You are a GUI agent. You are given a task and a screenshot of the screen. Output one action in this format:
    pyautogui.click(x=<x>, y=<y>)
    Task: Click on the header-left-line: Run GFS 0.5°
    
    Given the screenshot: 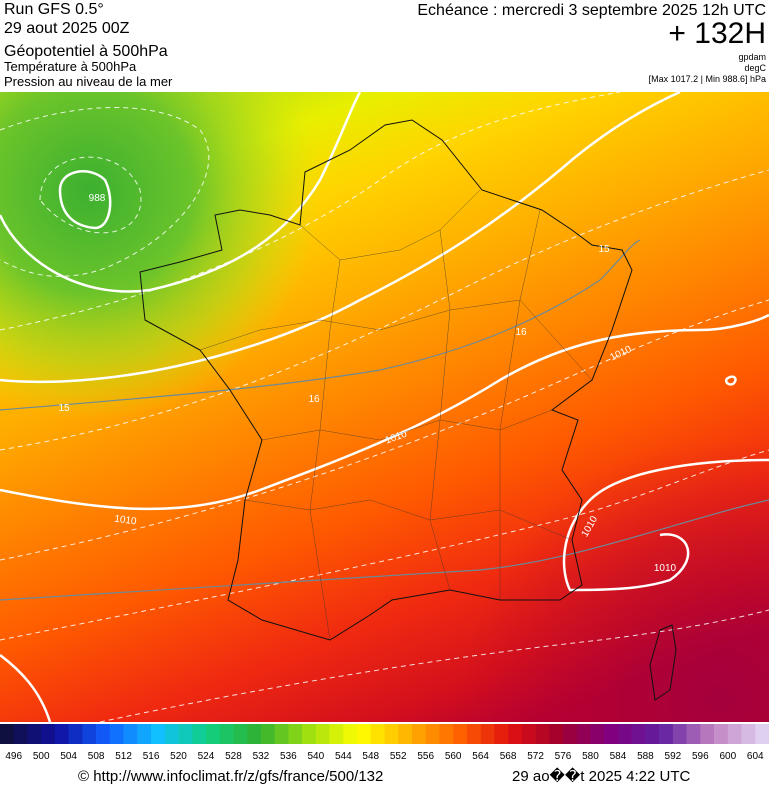 What is the action you would take?
    pyautogui.click(x=54, y=9)
    